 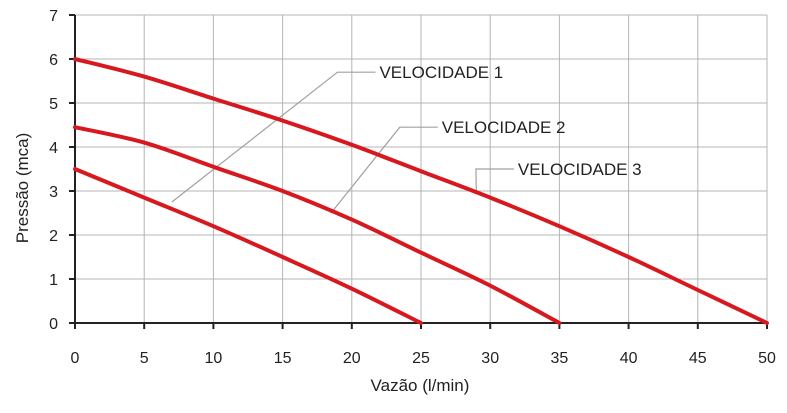 What do you see at coordinates (53, 324) in the screenshot?
I see `y-tick-label: 0` at bounding box center [53, 324].